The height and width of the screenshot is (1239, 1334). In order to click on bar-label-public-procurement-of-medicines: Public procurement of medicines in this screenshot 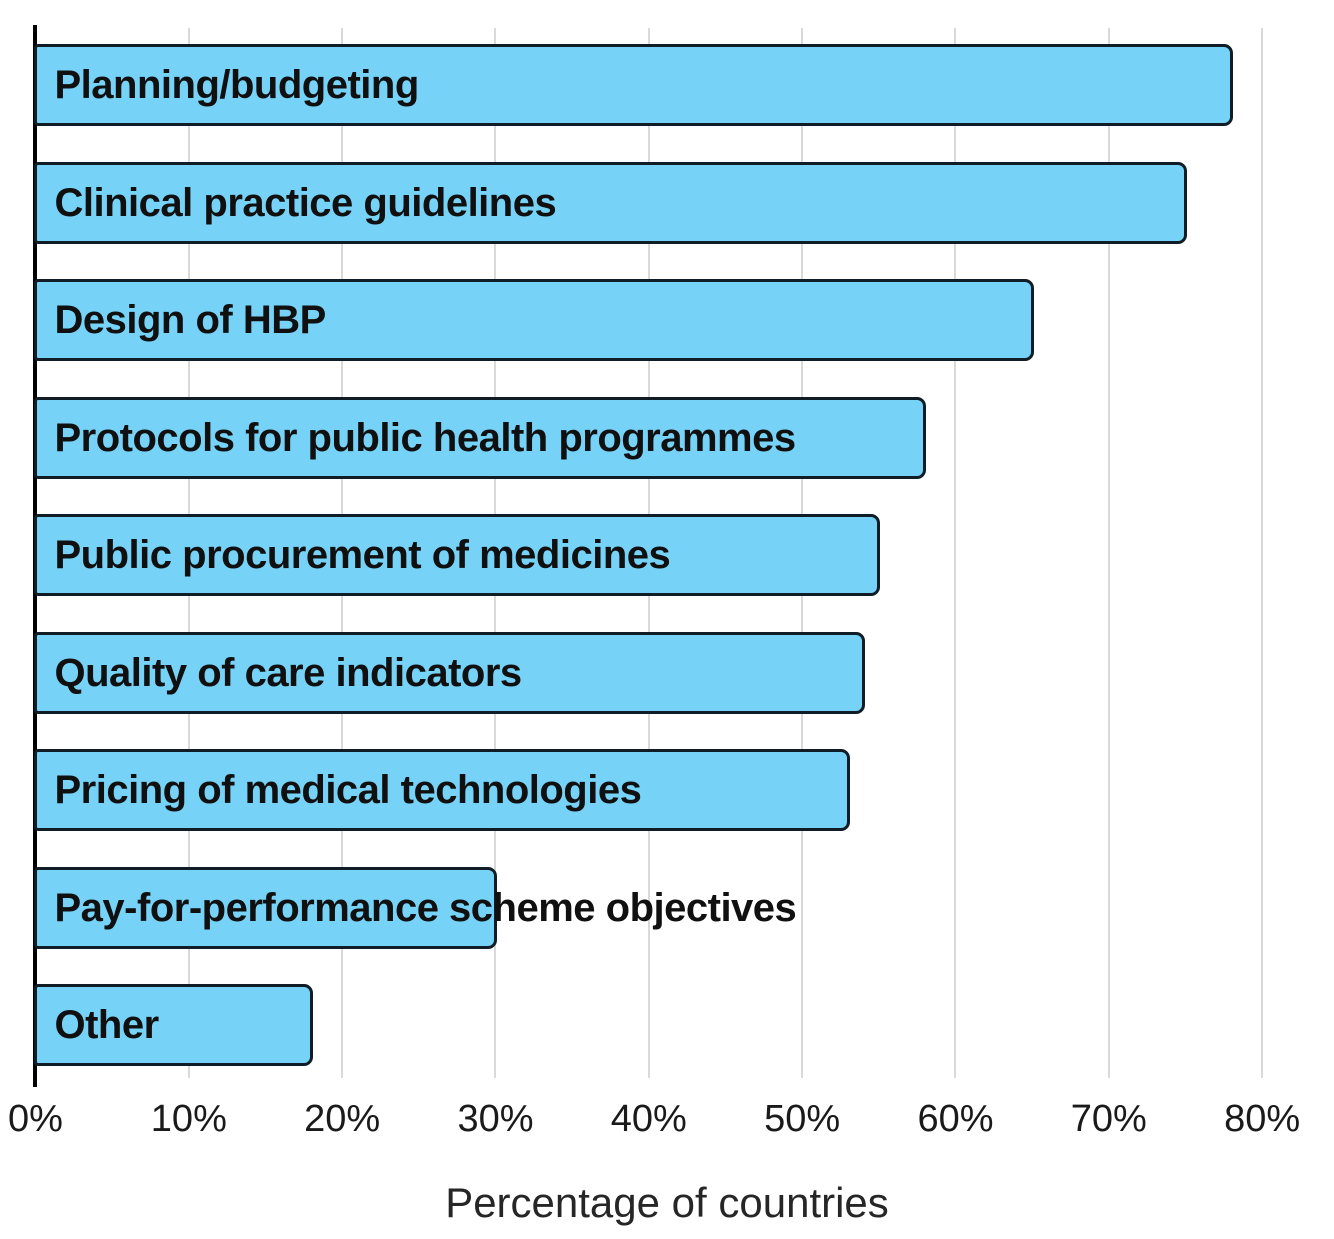, I will do `click(362, 555)`.